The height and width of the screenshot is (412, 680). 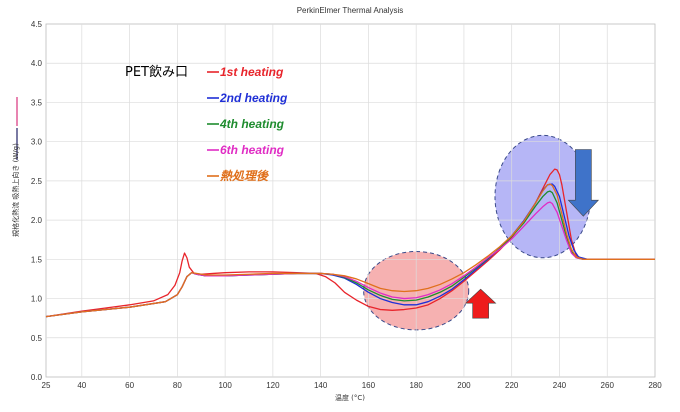 I want to click on y-tick-label: 1.0, so click(x=37, y=299).